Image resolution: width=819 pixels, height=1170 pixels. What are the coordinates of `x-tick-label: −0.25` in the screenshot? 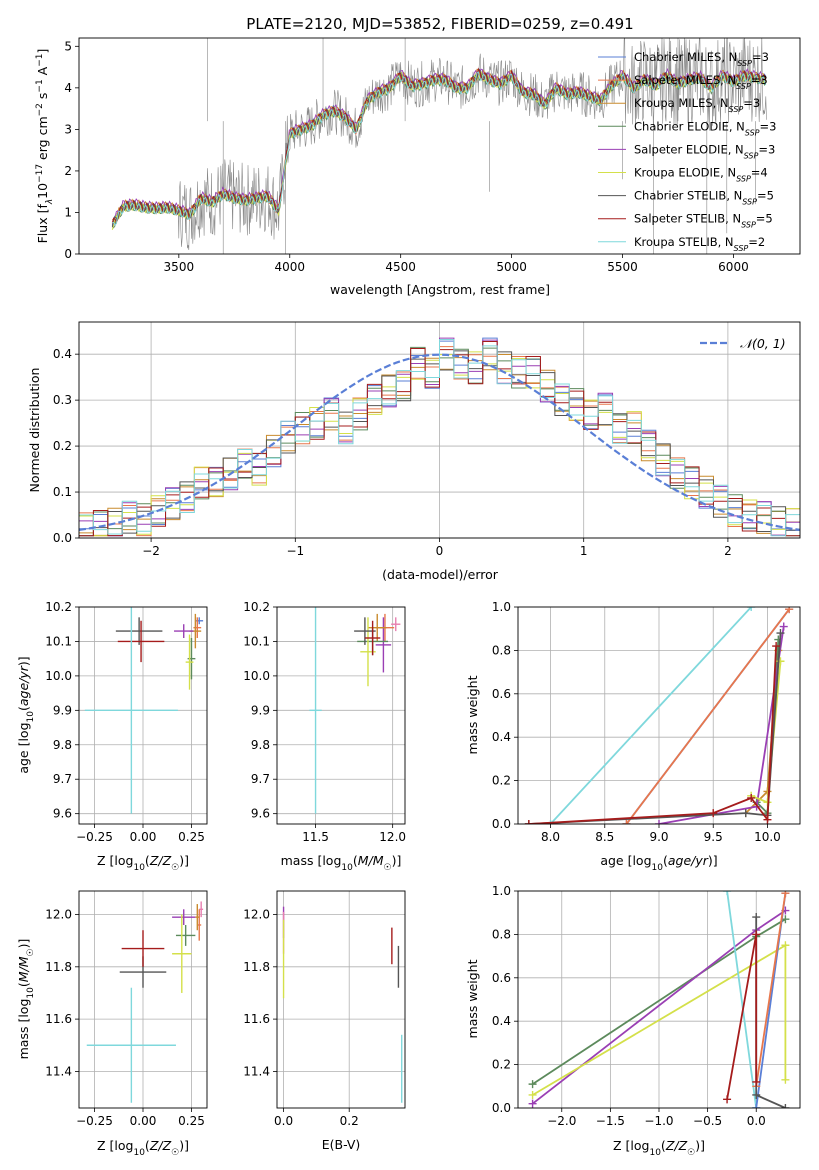 It's located at (94, 837).